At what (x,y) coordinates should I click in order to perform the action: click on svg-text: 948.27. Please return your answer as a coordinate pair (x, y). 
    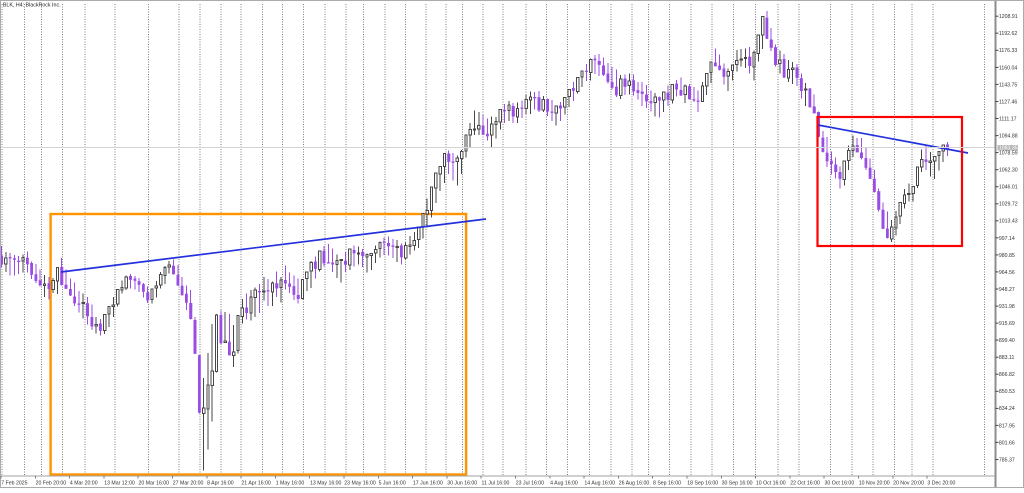
    Looking at the image, I should click on (1007, 290).